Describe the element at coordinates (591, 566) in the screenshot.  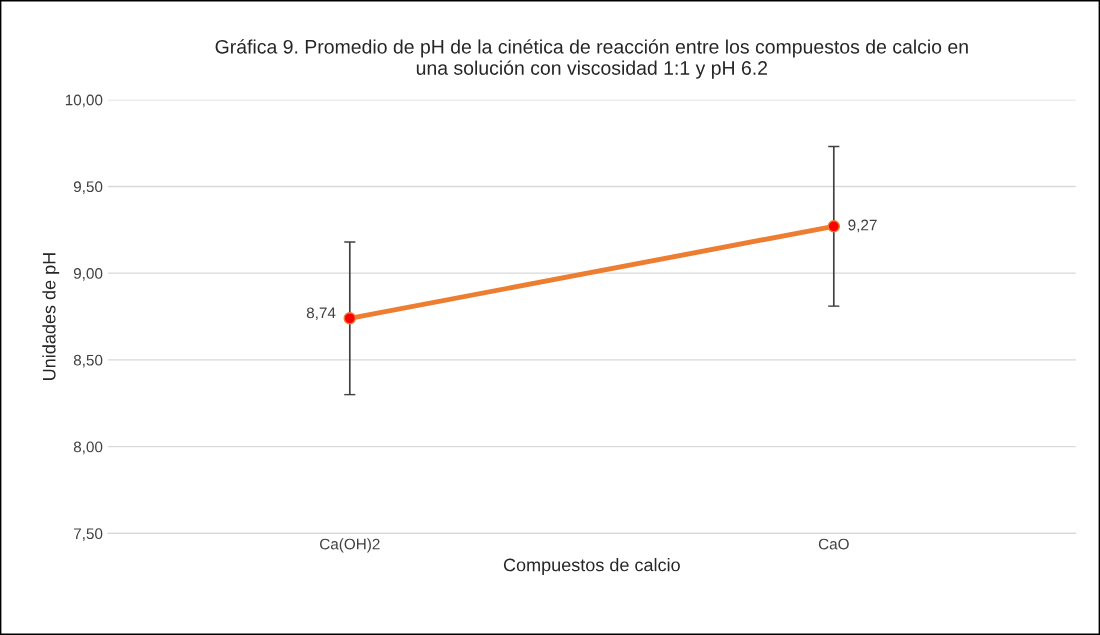
I see `x-axis-title: Compuestos de calcio` at that location.